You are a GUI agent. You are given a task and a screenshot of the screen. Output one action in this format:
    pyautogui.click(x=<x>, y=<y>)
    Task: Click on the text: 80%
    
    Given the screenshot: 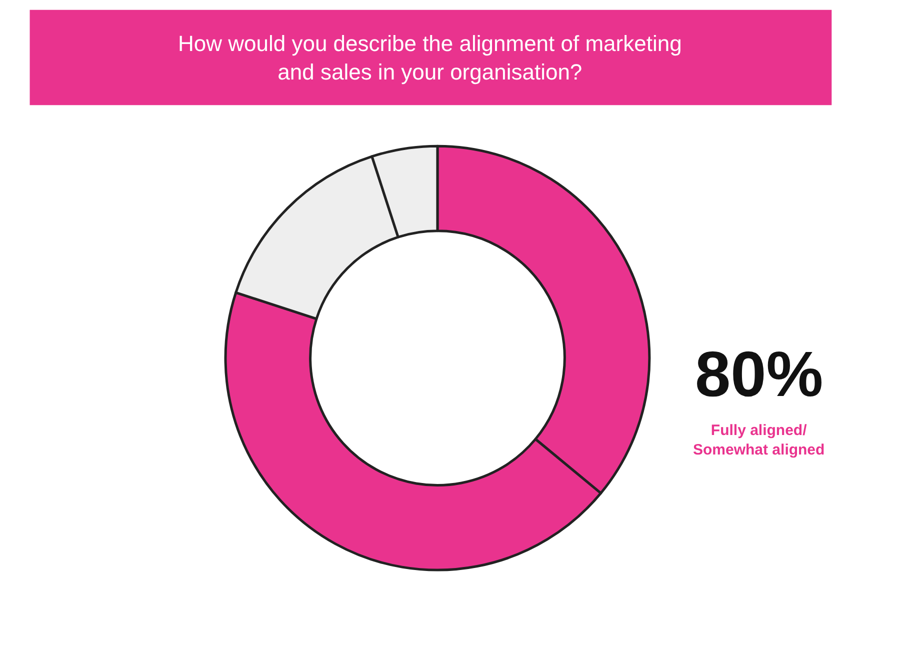 What is the action you would take?
    pyautogui.click(x=759, y=374)
    